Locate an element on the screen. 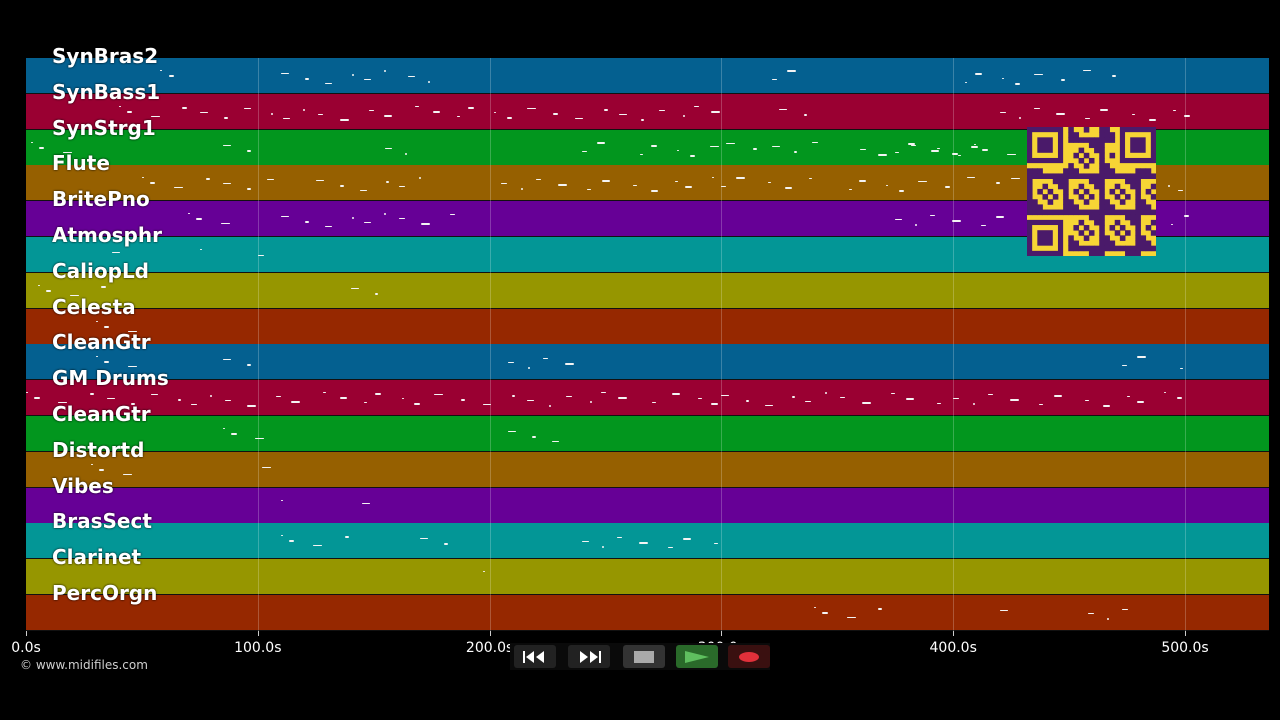  stop-icon is located at coordinates (644, 656).